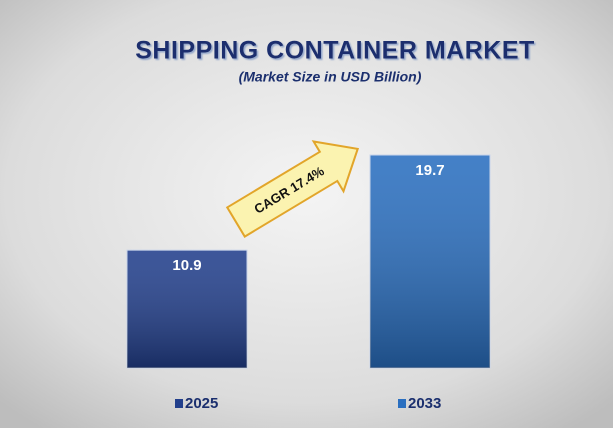  Describe the element at coordinates (292, 189) in the screenshot. I see `arrow-shape` at that location.